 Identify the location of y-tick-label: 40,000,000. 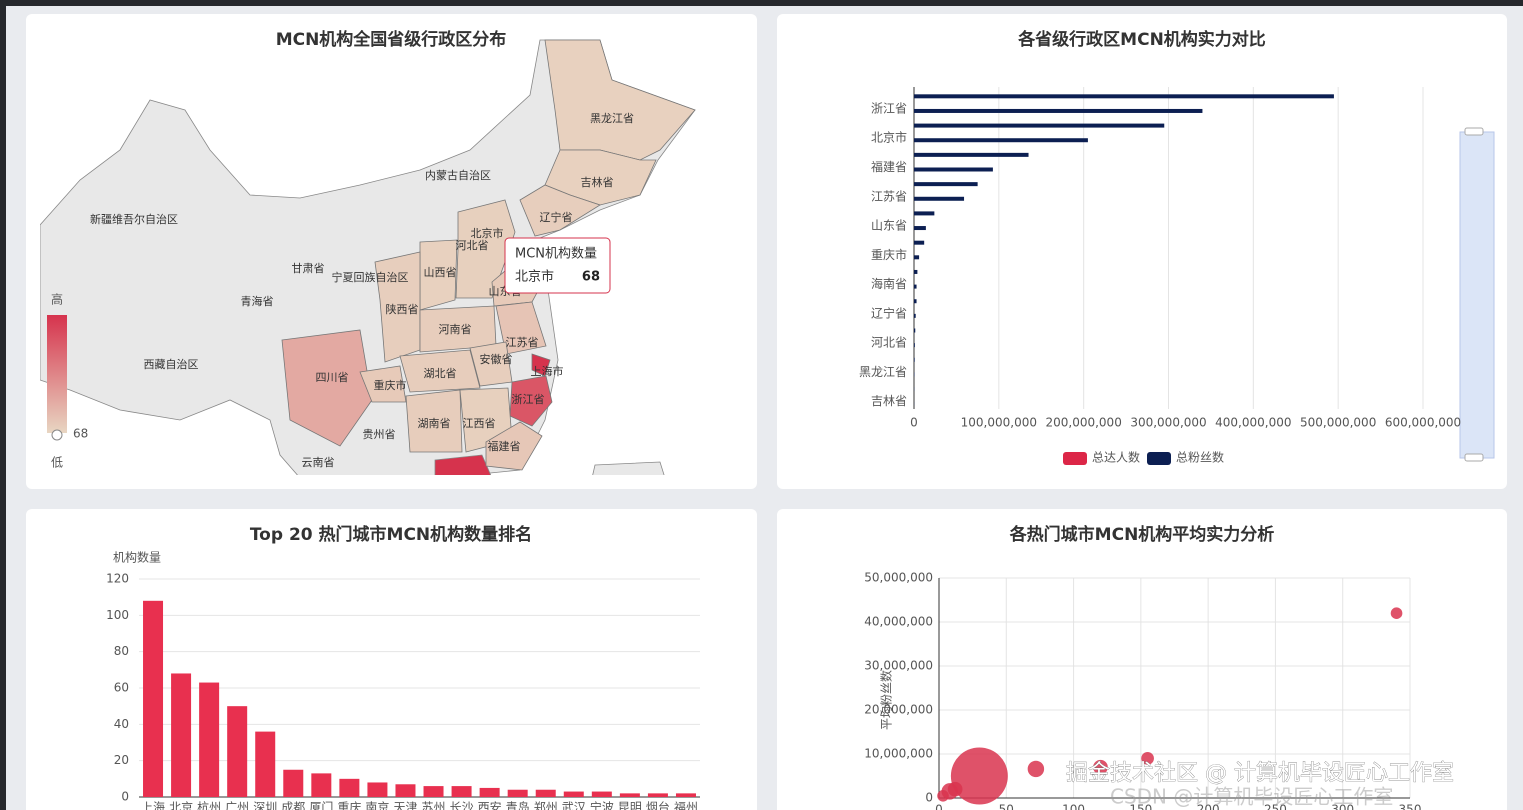
(898, 622).